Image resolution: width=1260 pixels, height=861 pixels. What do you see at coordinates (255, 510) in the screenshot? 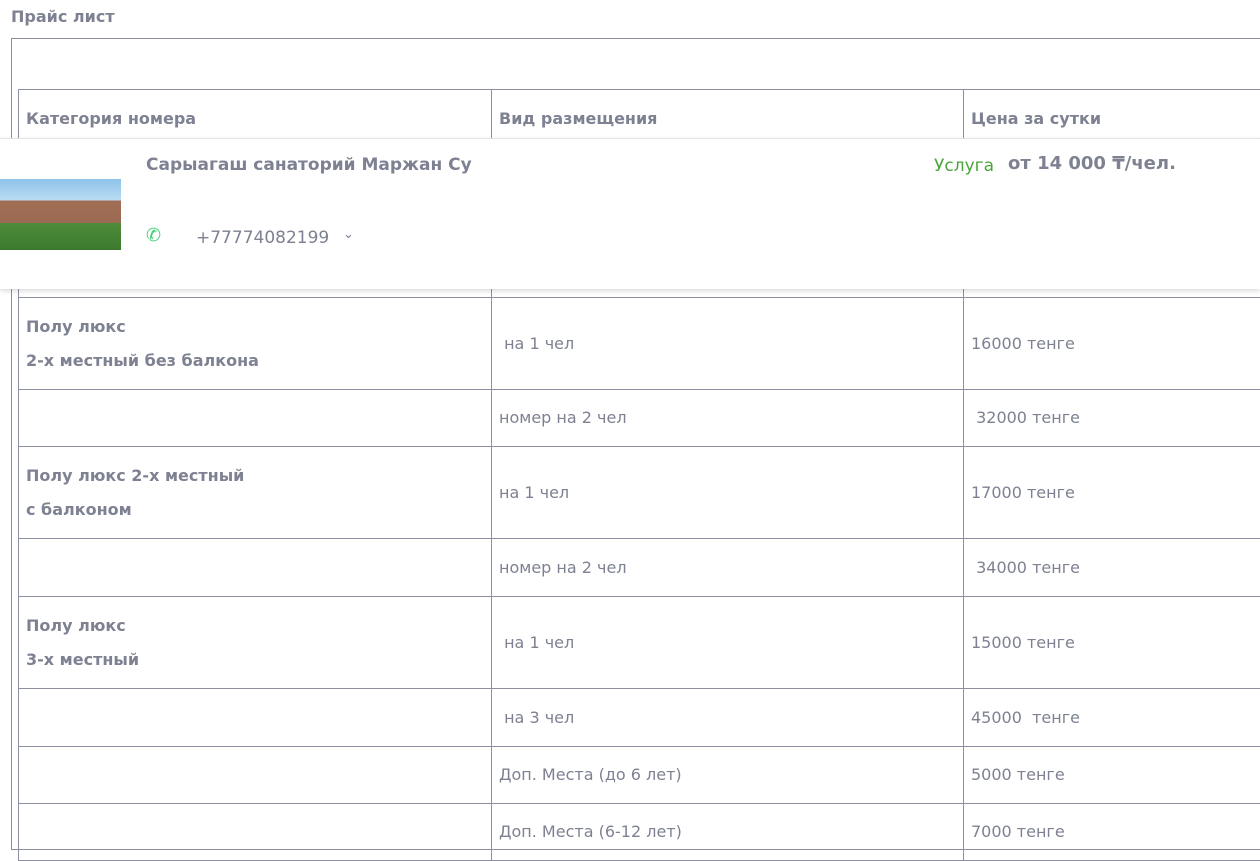
I see `category-line: с балконом` at bounding box center [255, 510].